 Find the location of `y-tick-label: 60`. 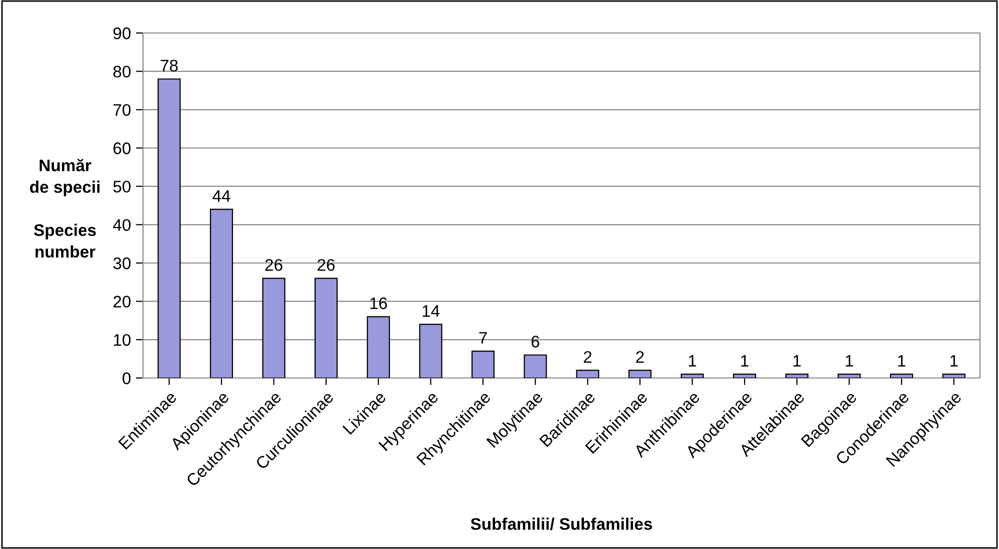

y-tick-label: 60 is located at coordinates (122, 148).